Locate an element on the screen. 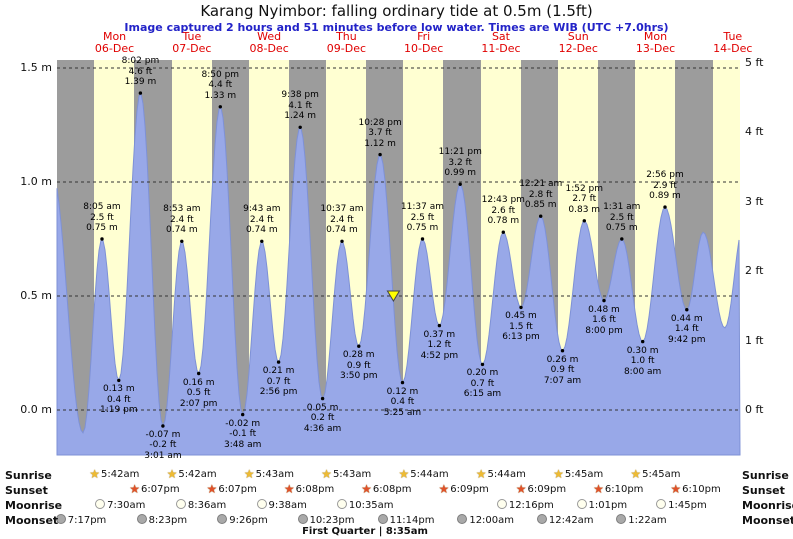 This screenshot has height=539, width=793. moonset-time: 11:14pm is located at coordinates (412, 520).